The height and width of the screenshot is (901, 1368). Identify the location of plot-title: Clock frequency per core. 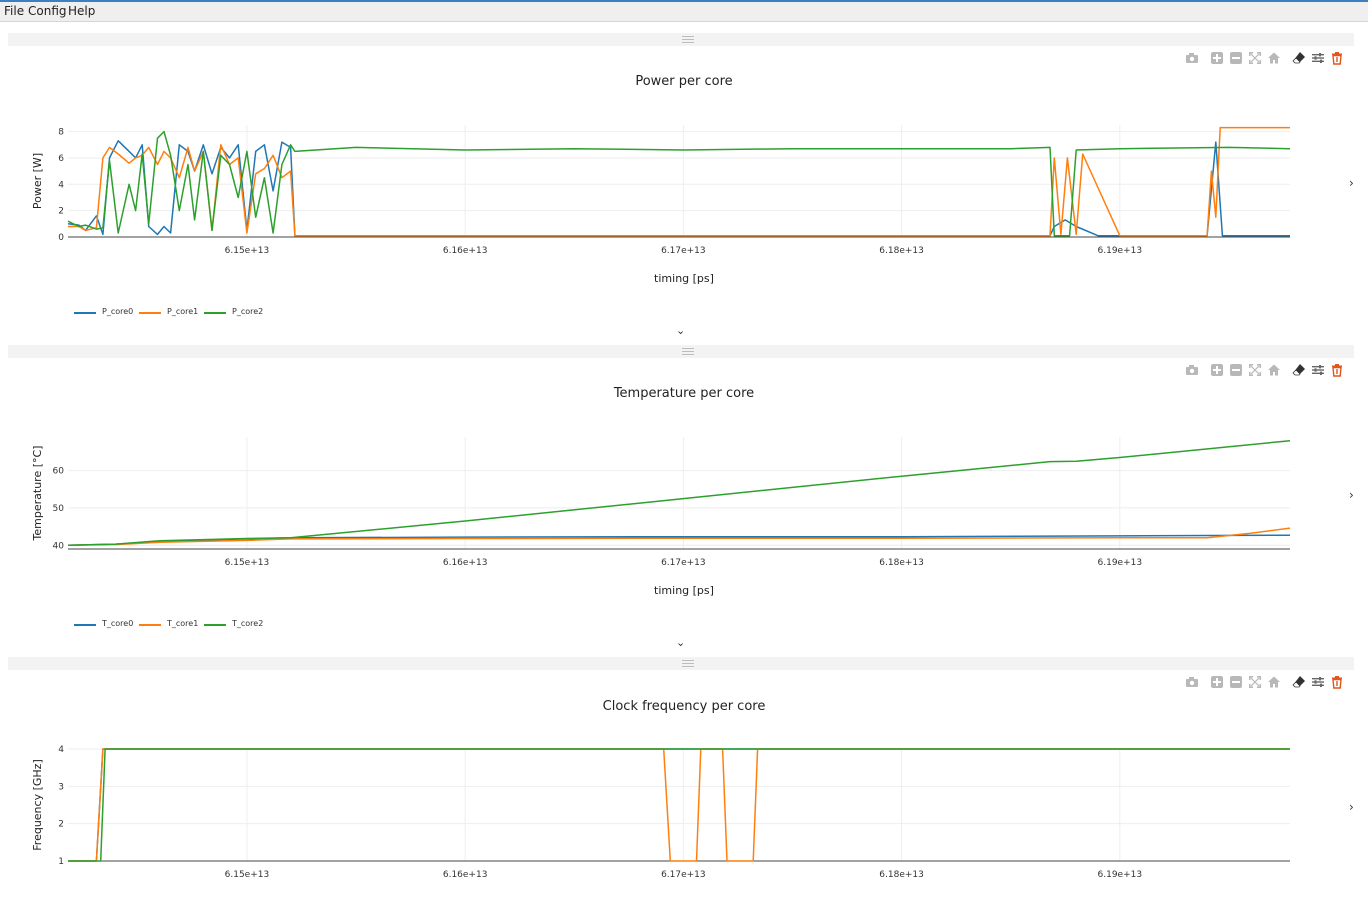
(684, 706).